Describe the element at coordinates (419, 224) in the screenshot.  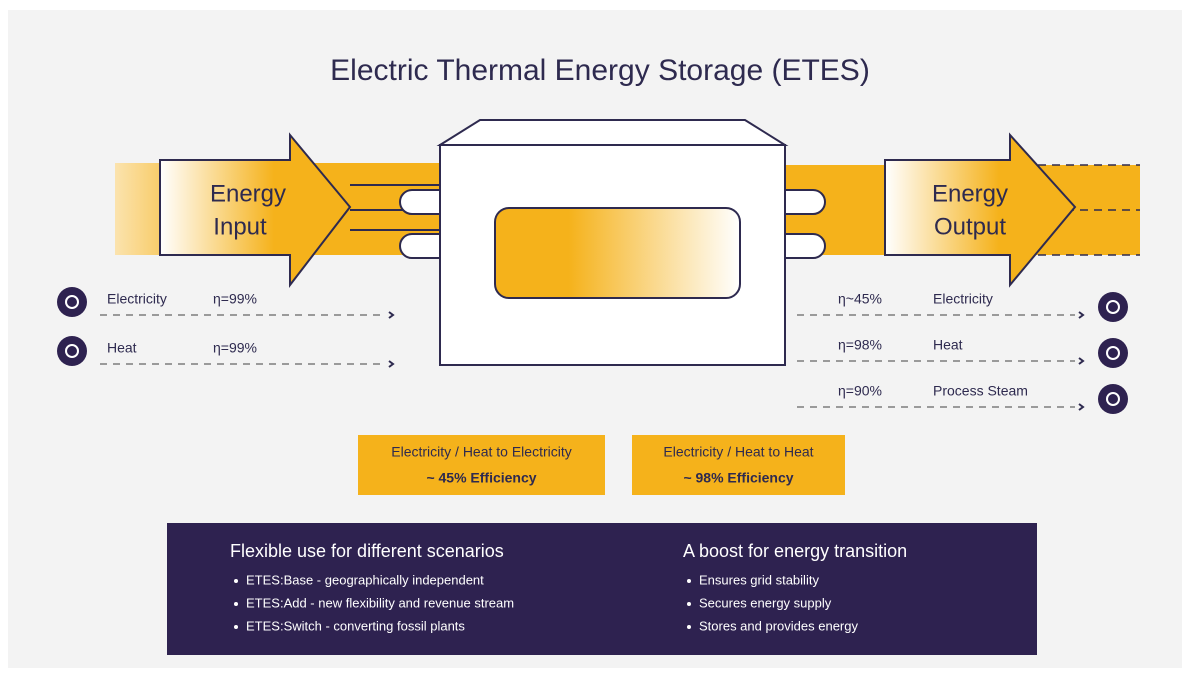
I see `input-pipes` at that location.